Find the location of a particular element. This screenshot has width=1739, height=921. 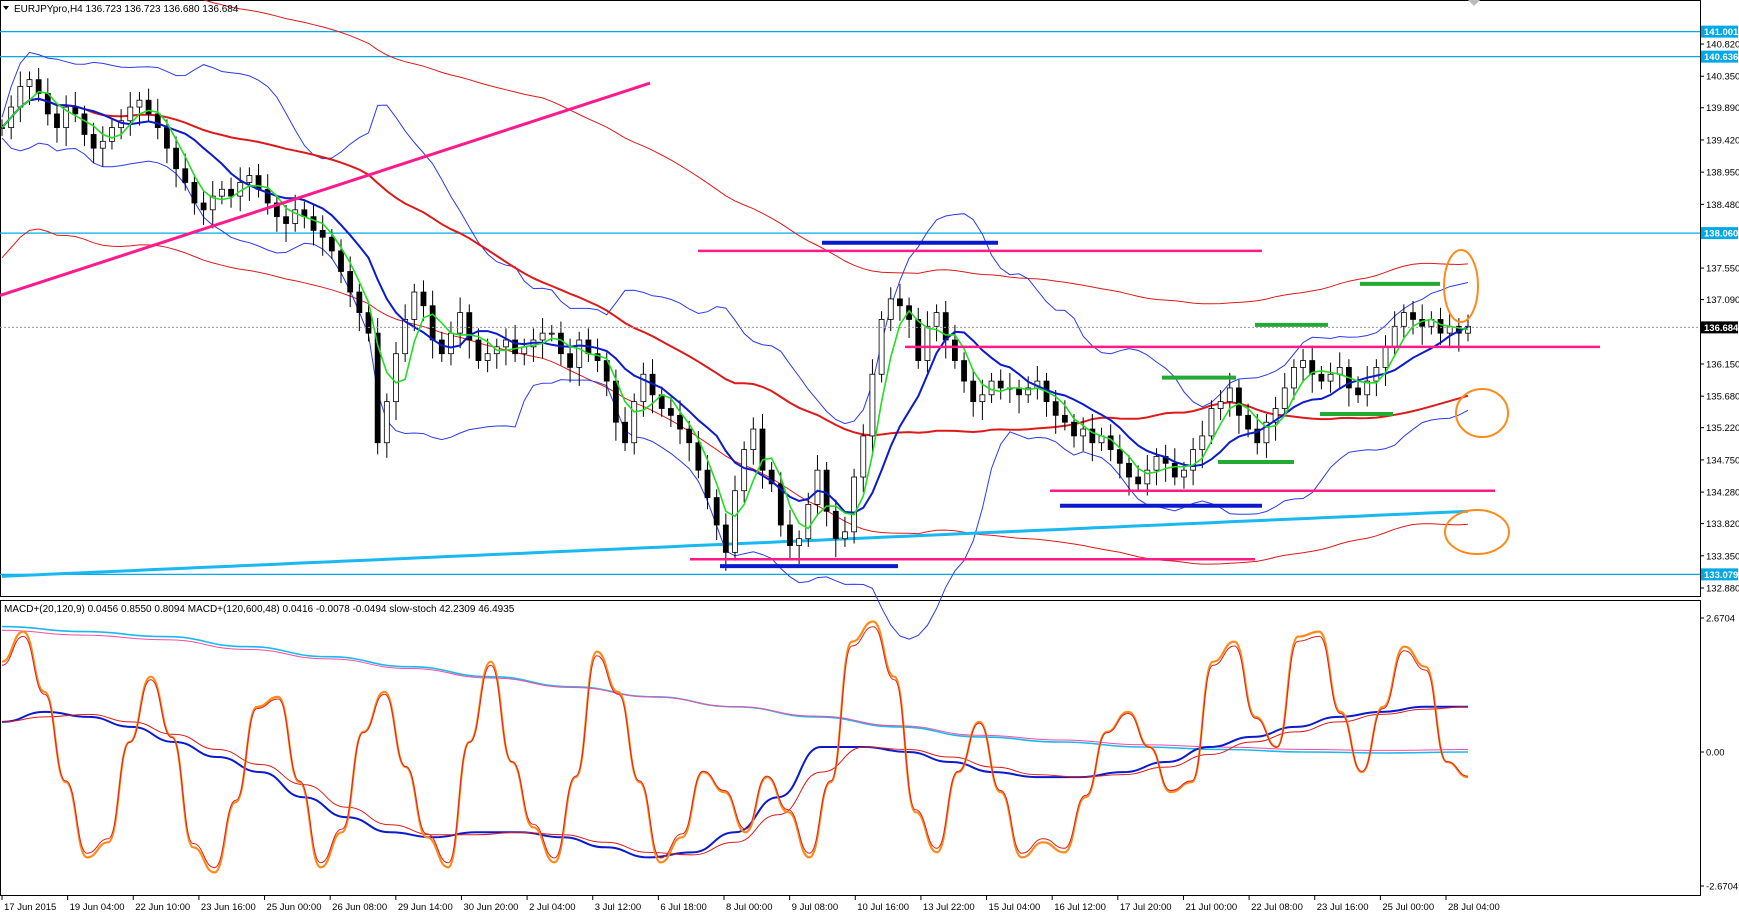

x-tick-label: 26 Jun 08:00 is located at coordinates (359, 907).